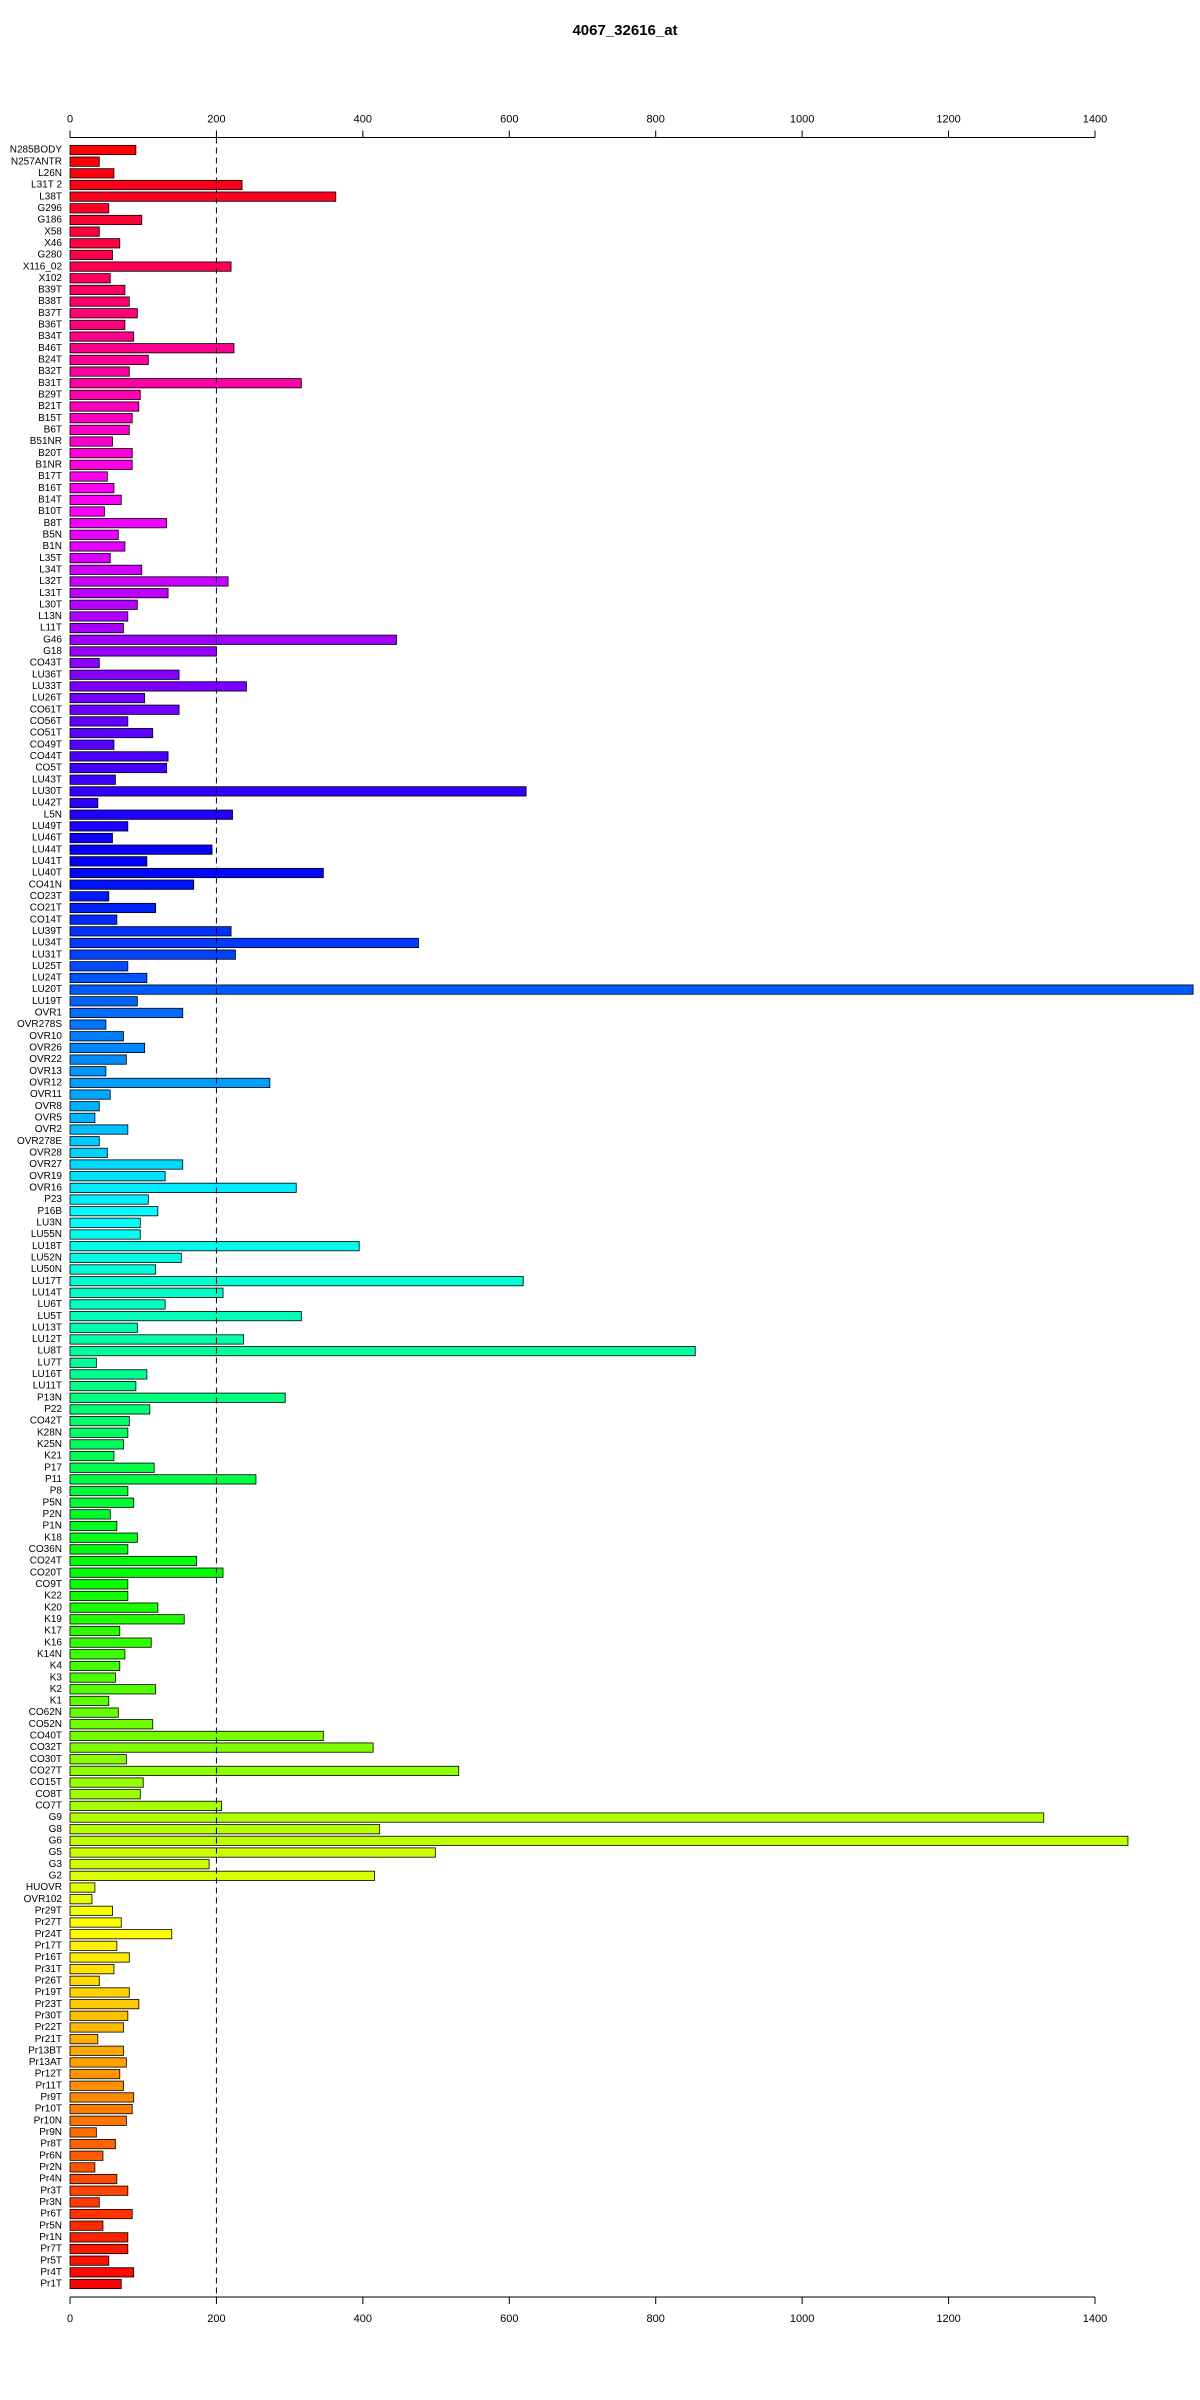 This screenshot has width=1200, height=2400. What do you see at coordinates (52, 1502) in the screenshot?
I see `y-tick-label: P5N` at bounding box center [52, 1502].